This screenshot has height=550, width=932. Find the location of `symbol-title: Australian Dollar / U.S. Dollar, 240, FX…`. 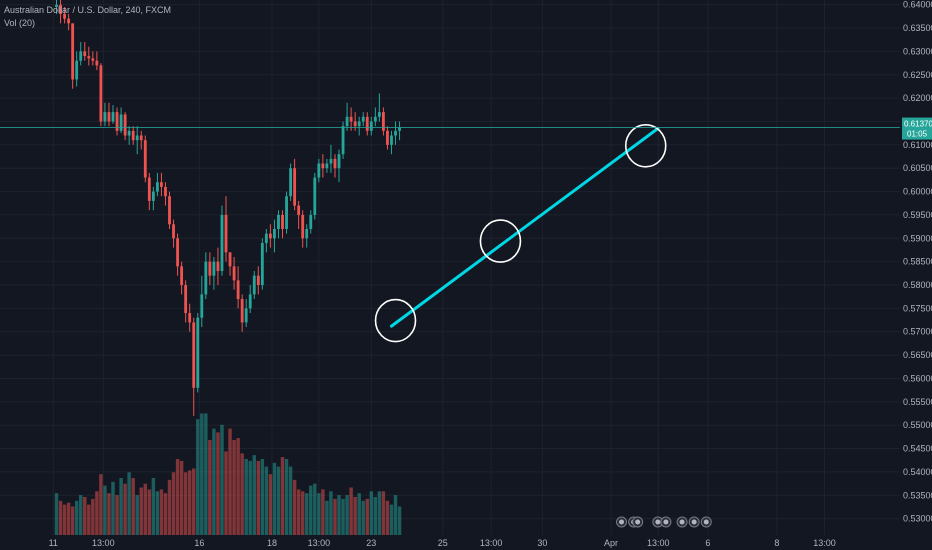

symbol-title: Australian Dollar / U.S. Dollar, 240, FX… is located at coordinates (88, 10).